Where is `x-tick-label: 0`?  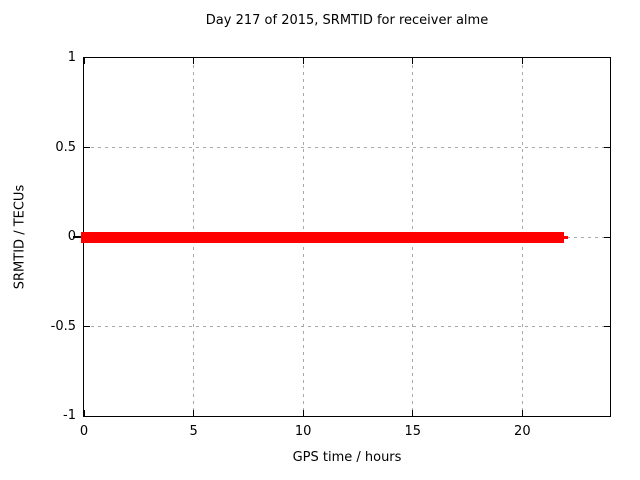
x-tick-label: 0 is located at coordinates (84, 431).